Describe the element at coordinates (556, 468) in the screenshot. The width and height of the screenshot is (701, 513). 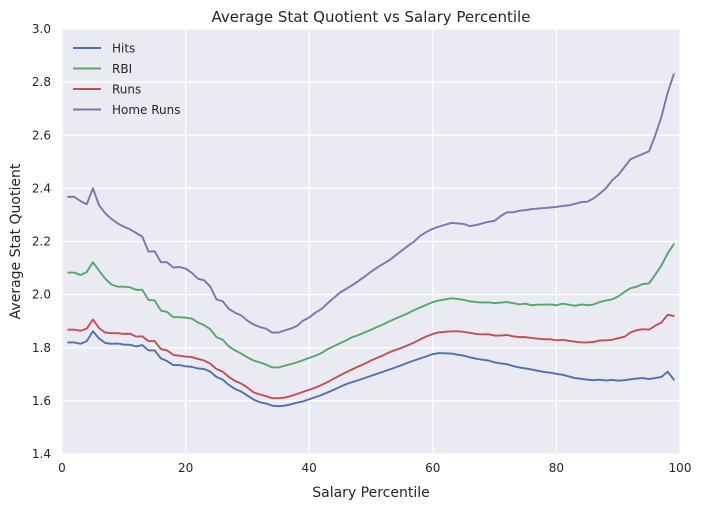
I see `x-tick-label: 80` at that location.